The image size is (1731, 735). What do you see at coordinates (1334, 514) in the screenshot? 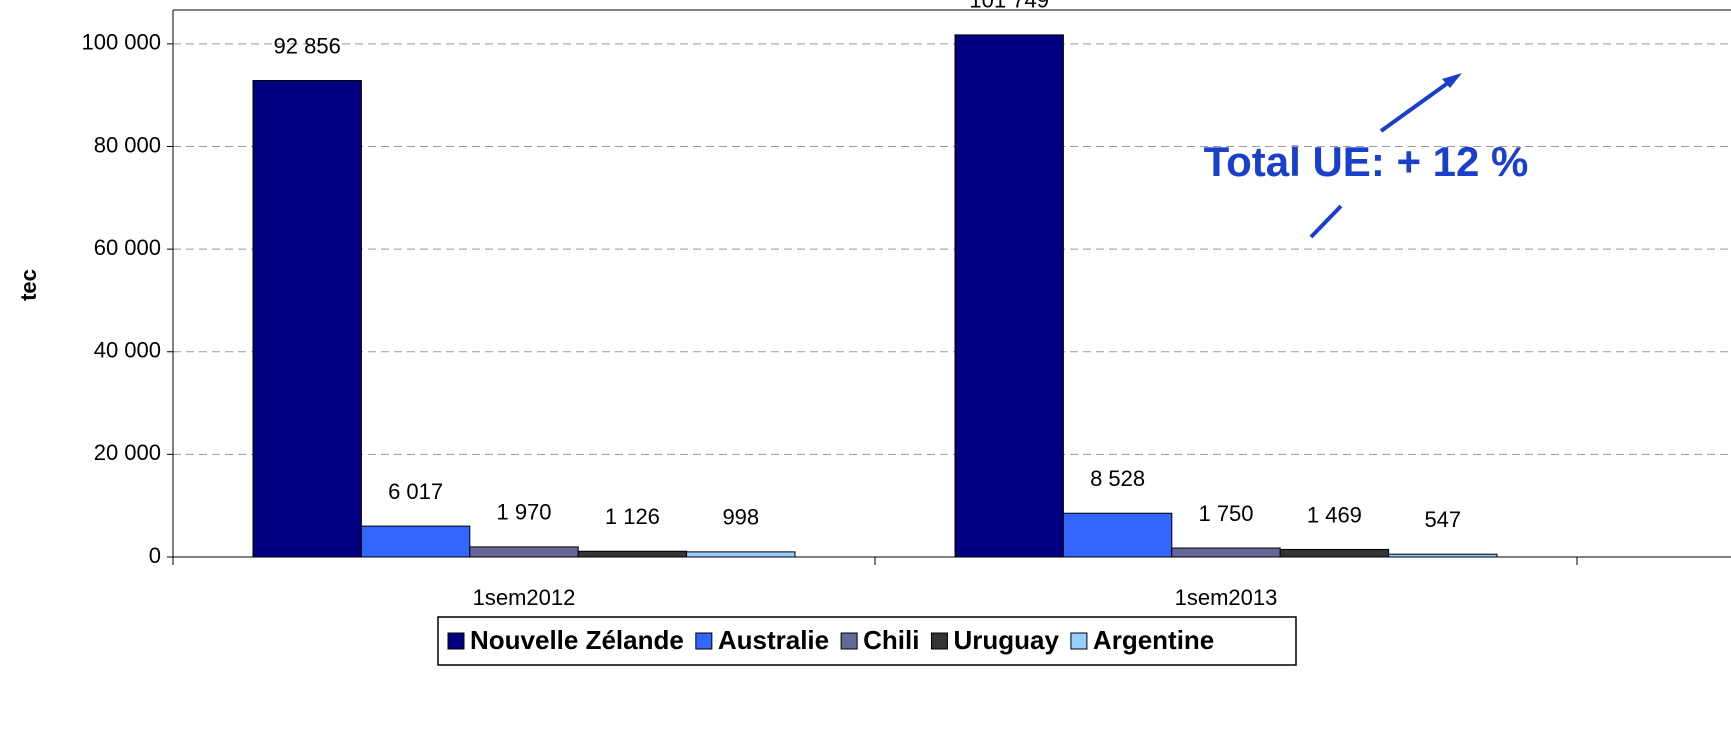
I see `data-label: 1 469` at bounding box center [1334, 514].